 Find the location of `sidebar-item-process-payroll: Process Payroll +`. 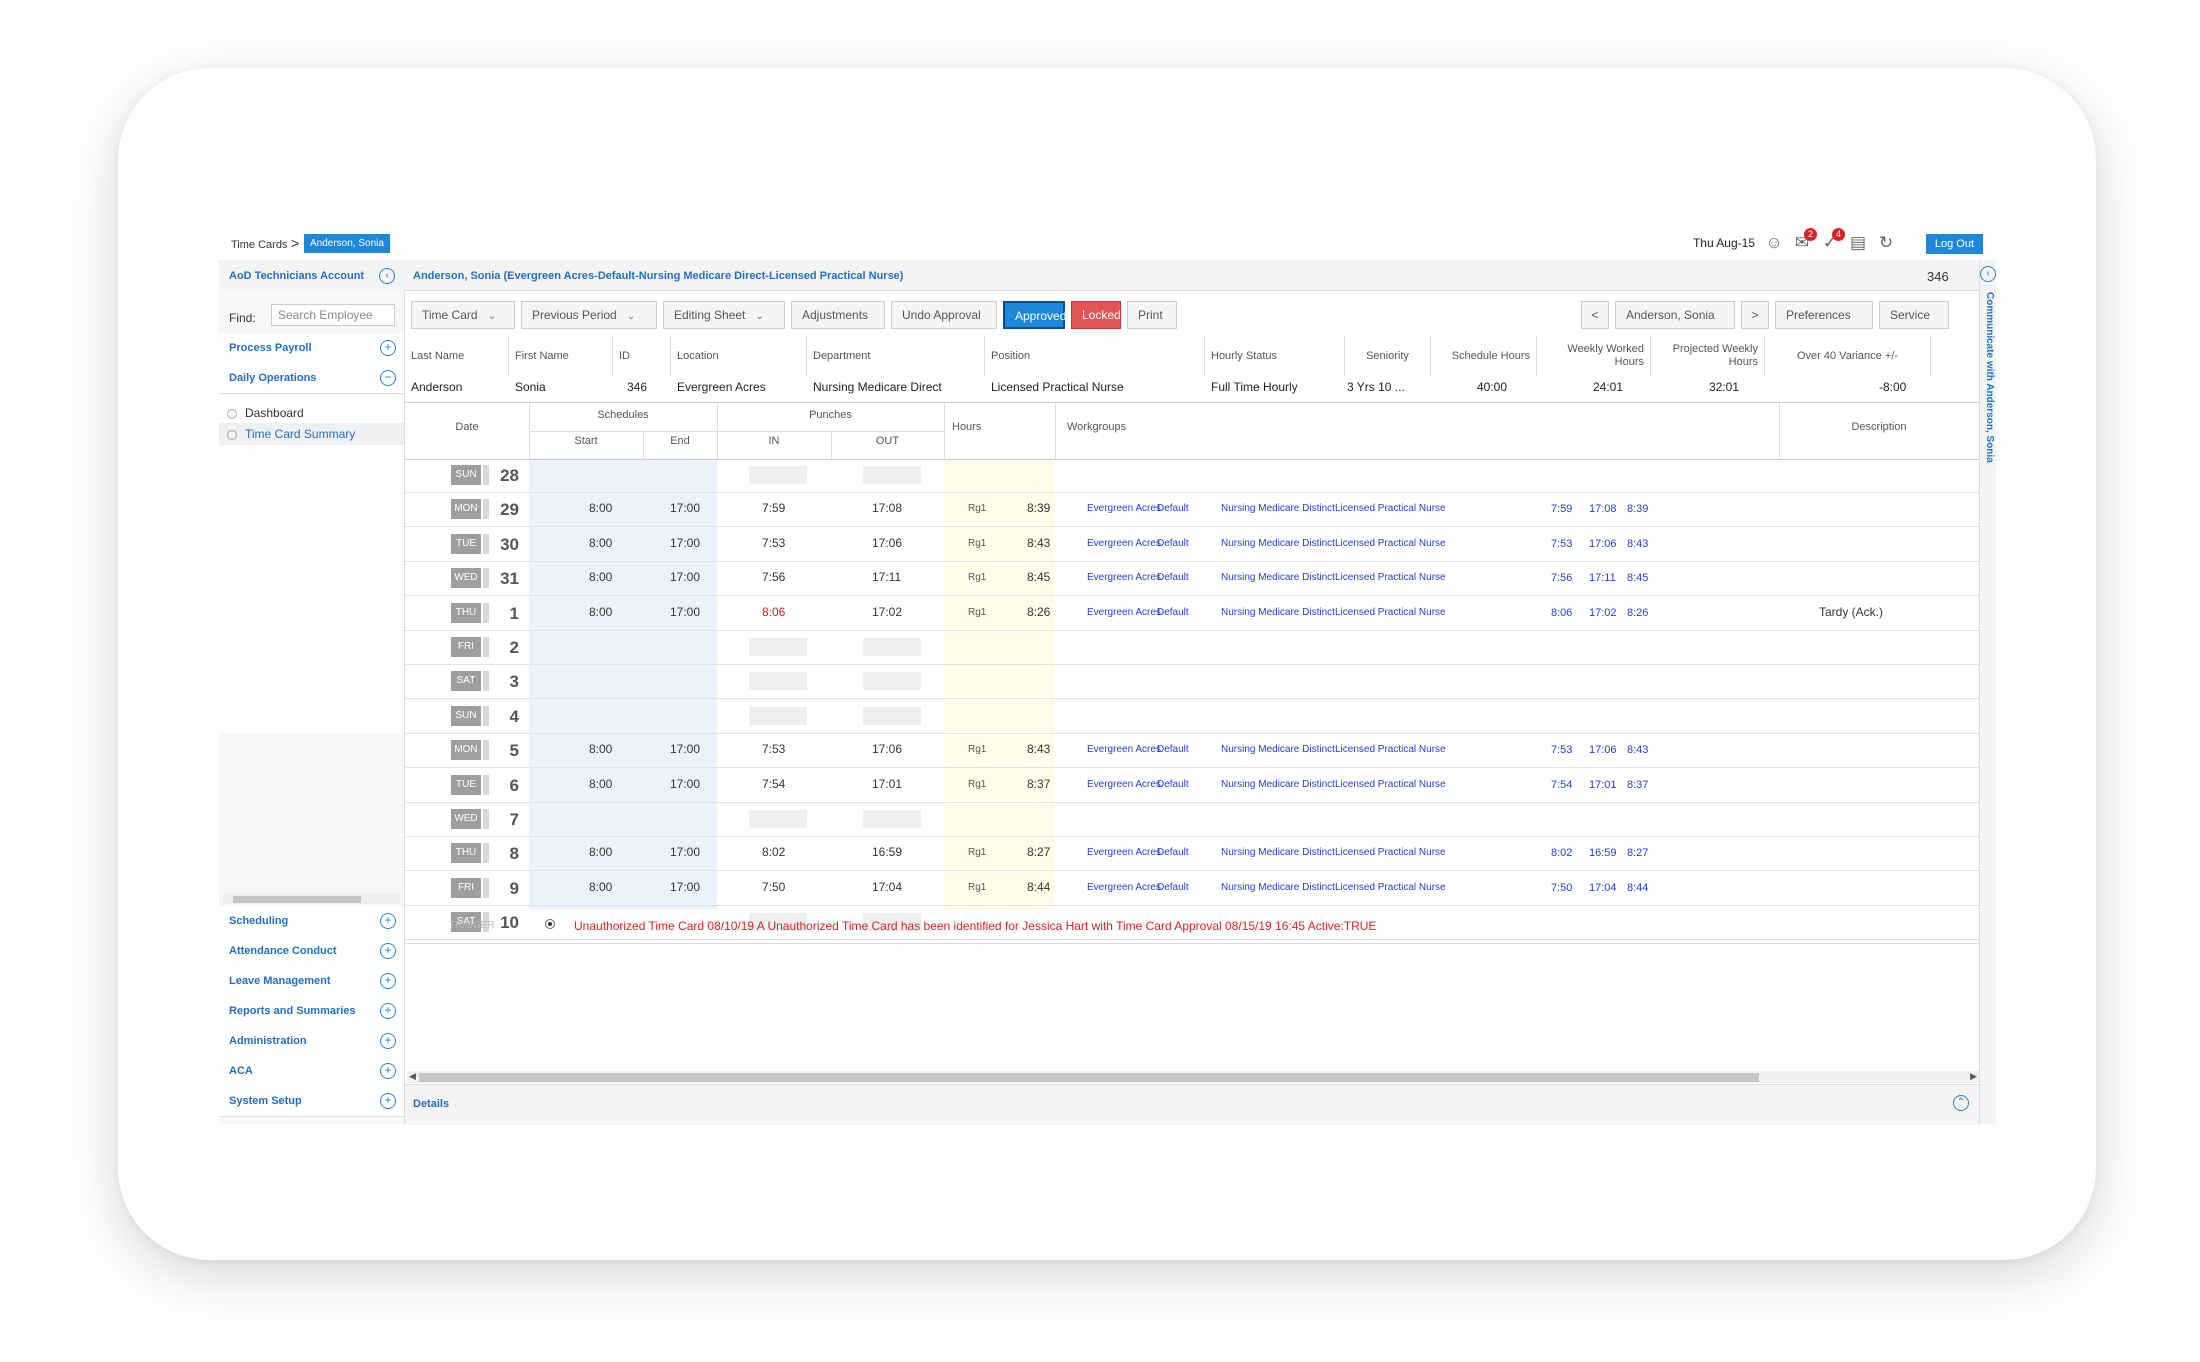

sidebar-item-process-payroll: Process Payroll + is located at coordinates (311, 348).